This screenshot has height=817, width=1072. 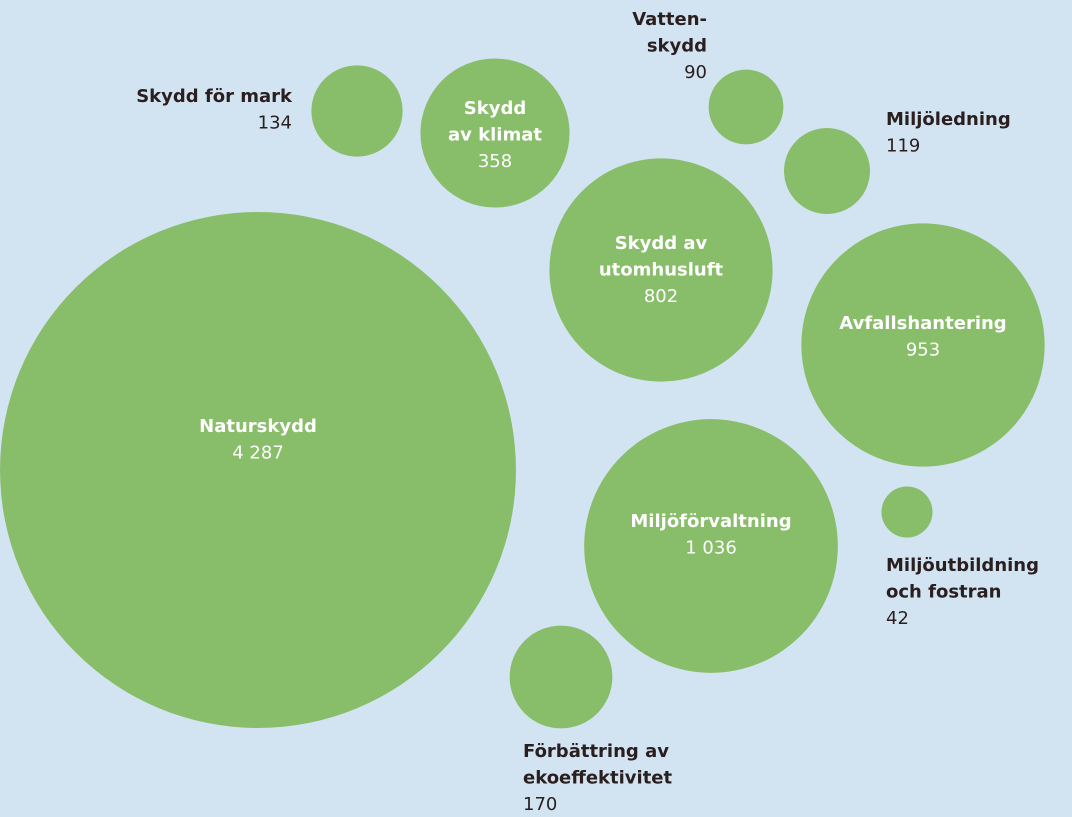 What do you see at coordinates (495, 161) in the screenshot?
I see `value-label: 358` at bounding box center [495, 161].